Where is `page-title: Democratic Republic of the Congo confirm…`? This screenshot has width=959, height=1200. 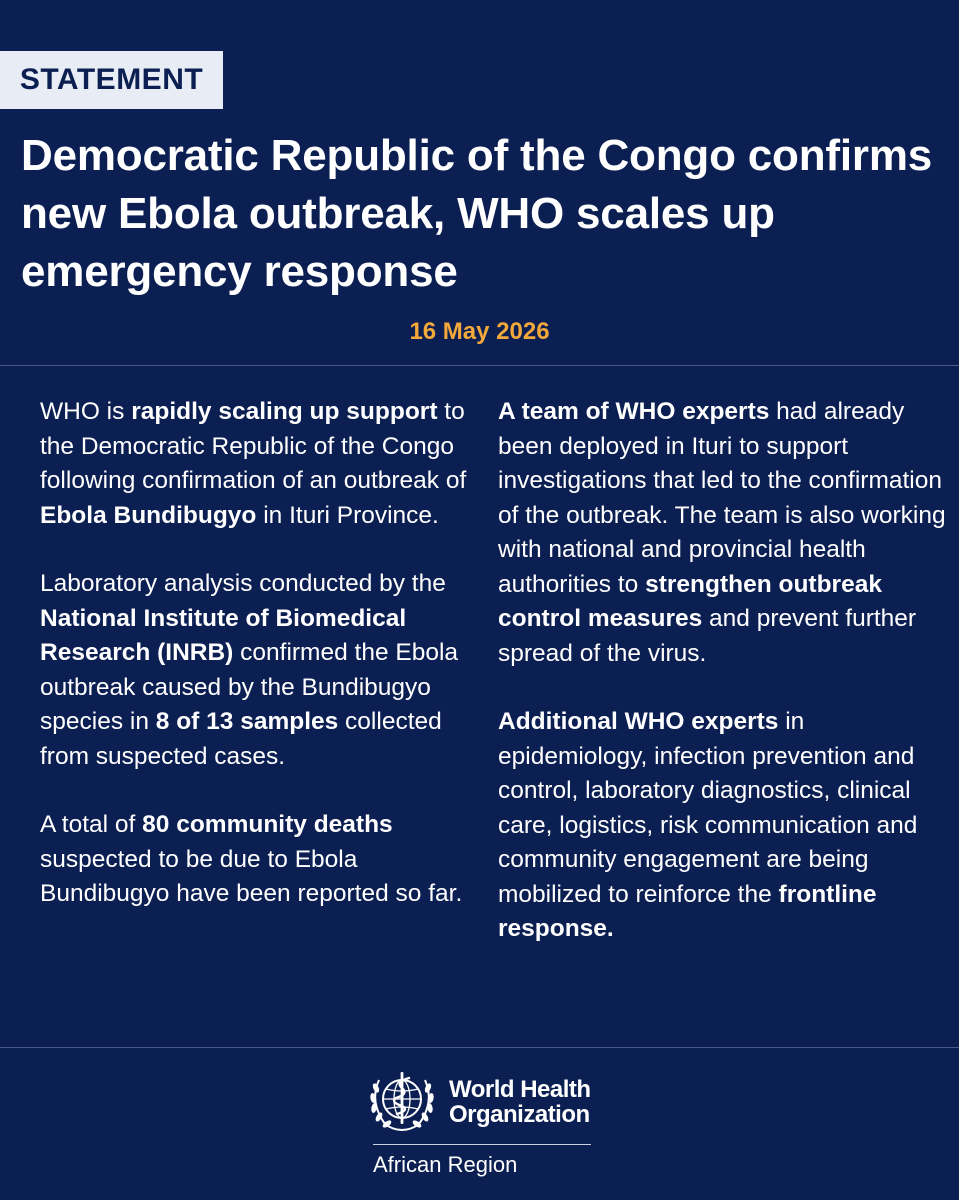 page-title: Democratic Republic of the Congo confirm… is located at coordinates (477, 213).